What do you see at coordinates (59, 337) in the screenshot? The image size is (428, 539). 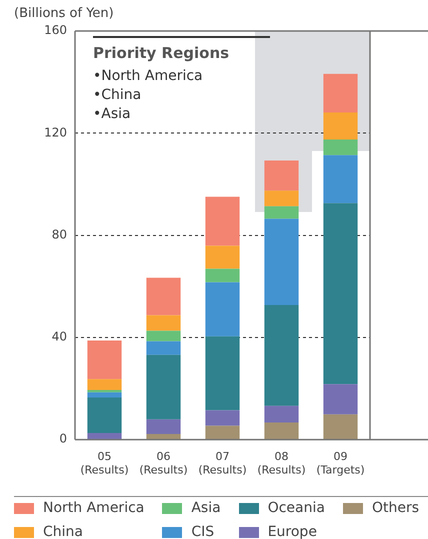 I see `y-tick-label: 40` at bounding box center [59, 337].